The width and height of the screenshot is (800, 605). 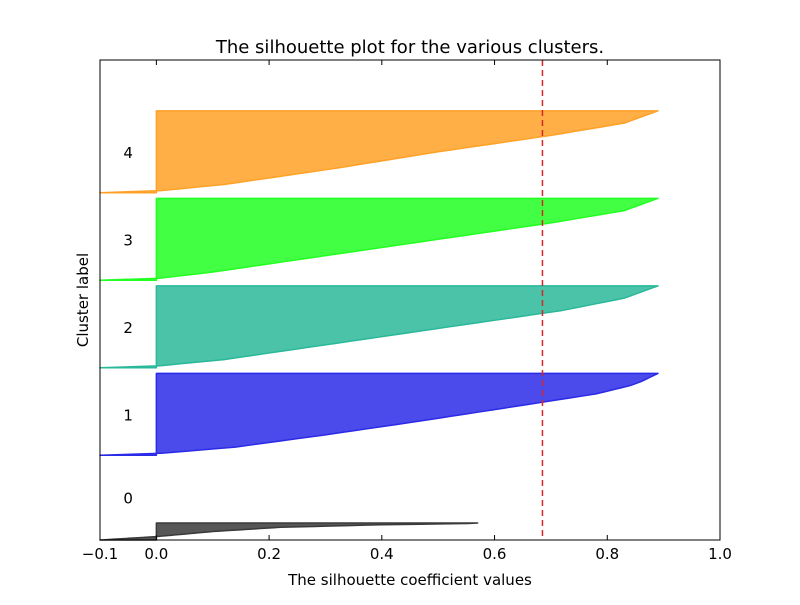 What do you see at coordinates (83, 300) in the screenshot?
I see `y-axis-label: Cluster label` at bounding box center [83, 300].